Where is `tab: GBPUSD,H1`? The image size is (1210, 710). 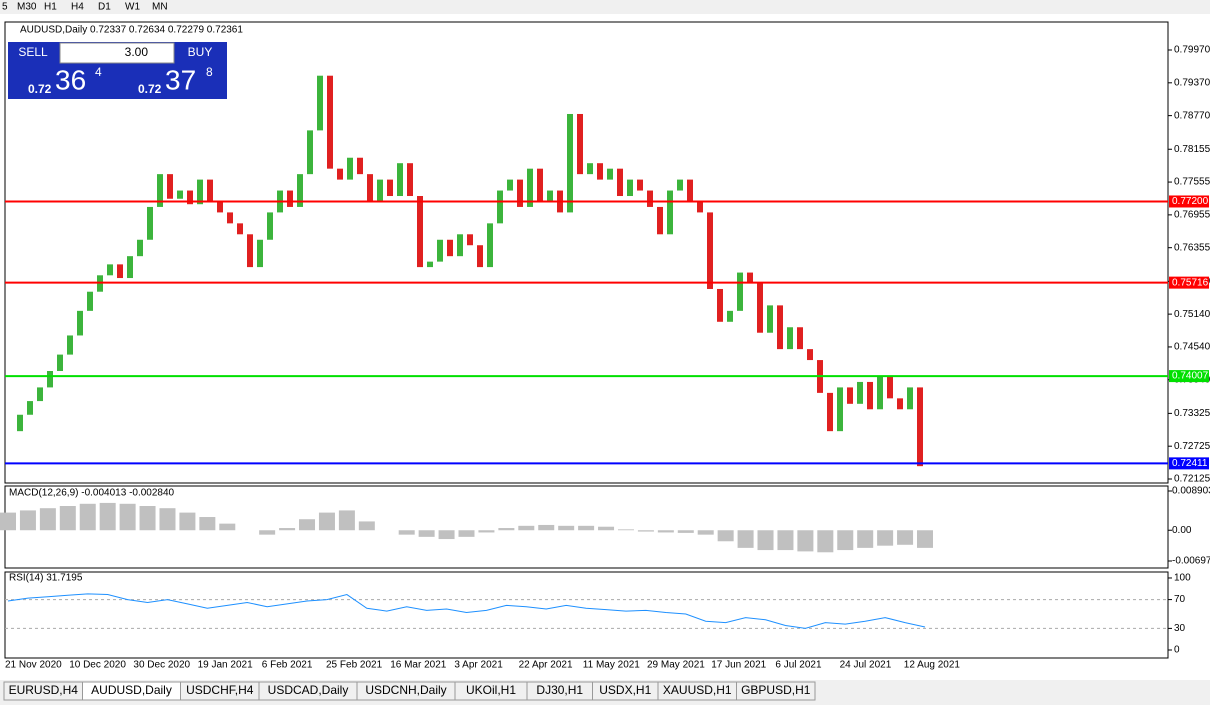
tab: GBPUSD,H1 is located at coordinates (776, 691).